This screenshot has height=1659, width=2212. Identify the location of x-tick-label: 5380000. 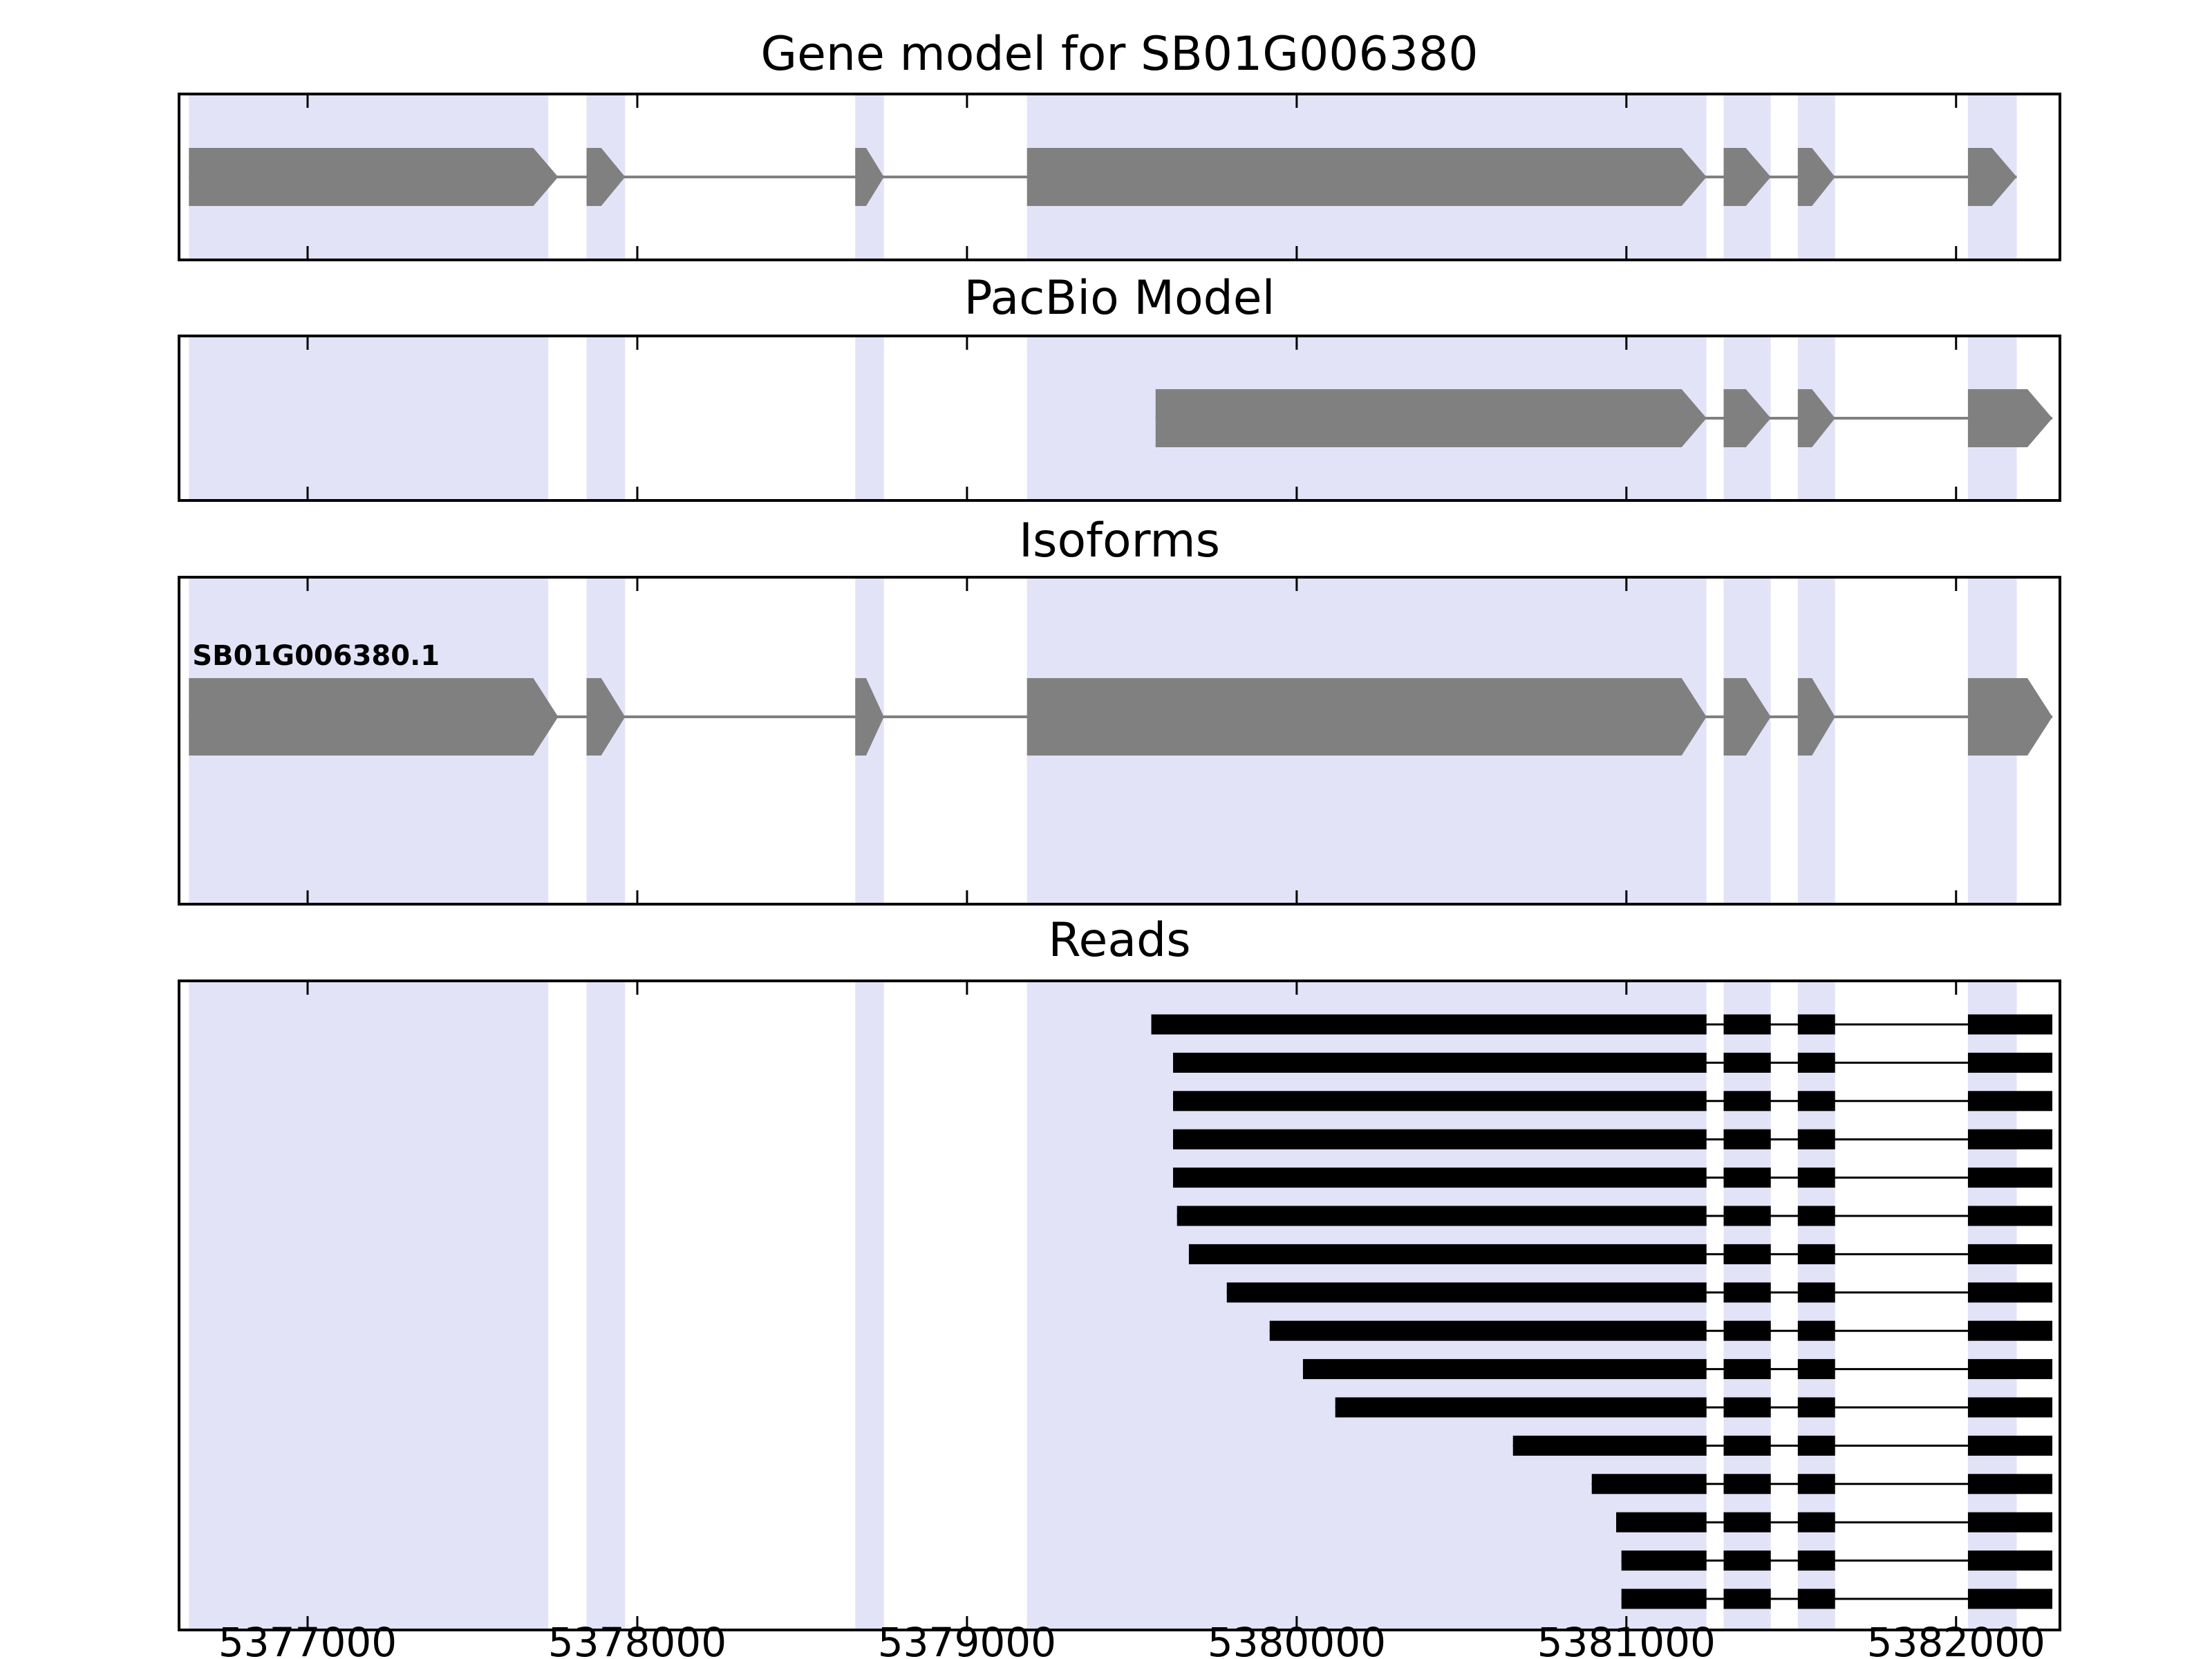
(1297, 1639).